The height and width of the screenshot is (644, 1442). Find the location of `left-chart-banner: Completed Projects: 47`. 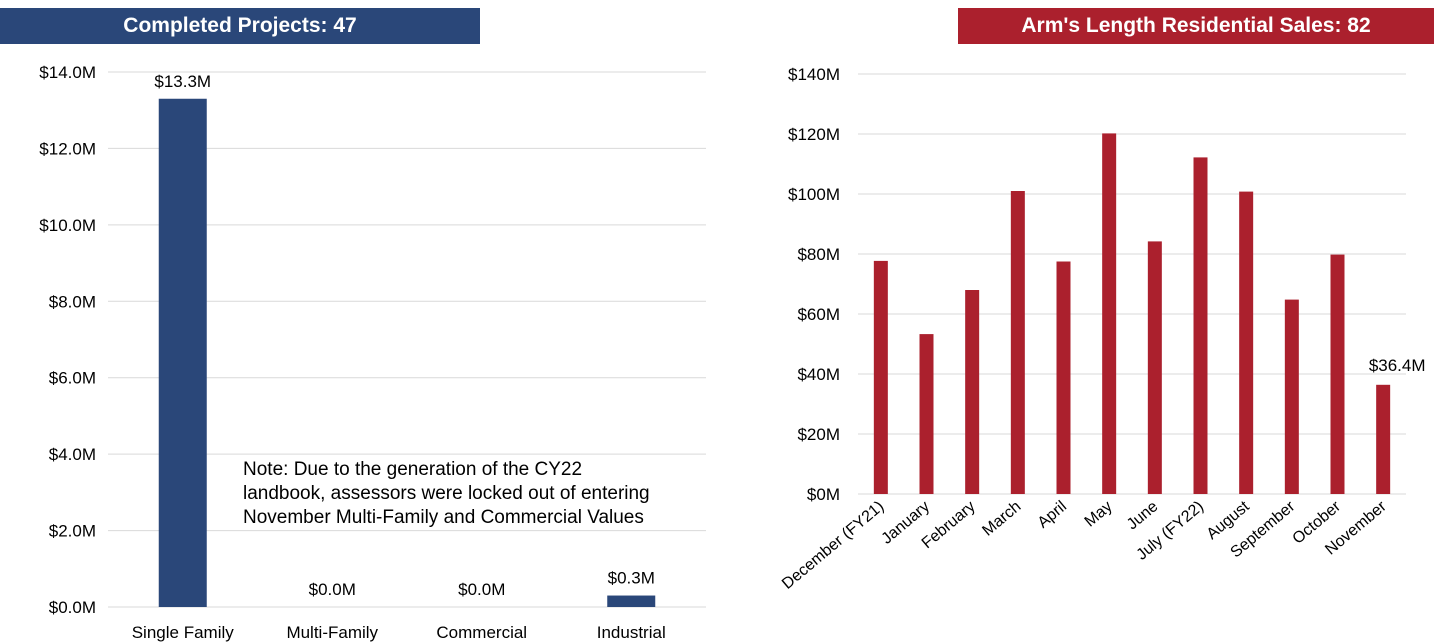

left-chart-banner: Completed Projects: 47 is located at coordinates (240, 26).